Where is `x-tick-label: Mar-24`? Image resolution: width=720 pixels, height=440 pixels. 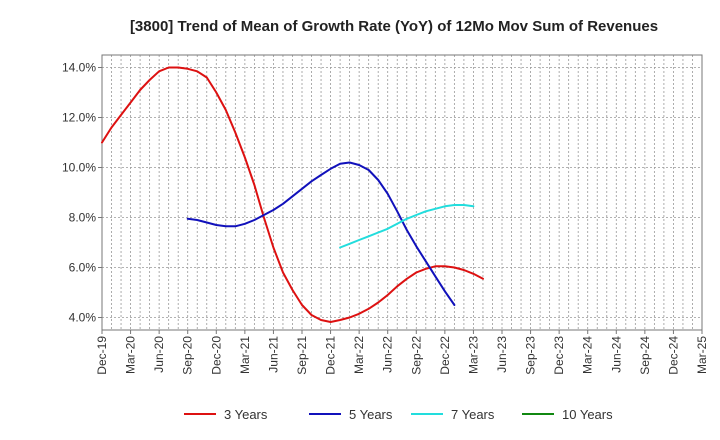
x-tick-label: Mar-24 is located at coordinates (588, 355).